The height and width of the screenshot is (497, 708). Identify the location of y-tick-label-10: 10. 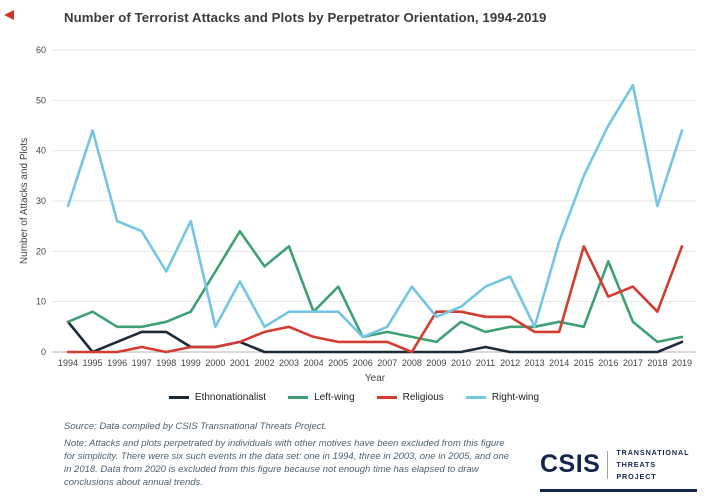
(41, 302).